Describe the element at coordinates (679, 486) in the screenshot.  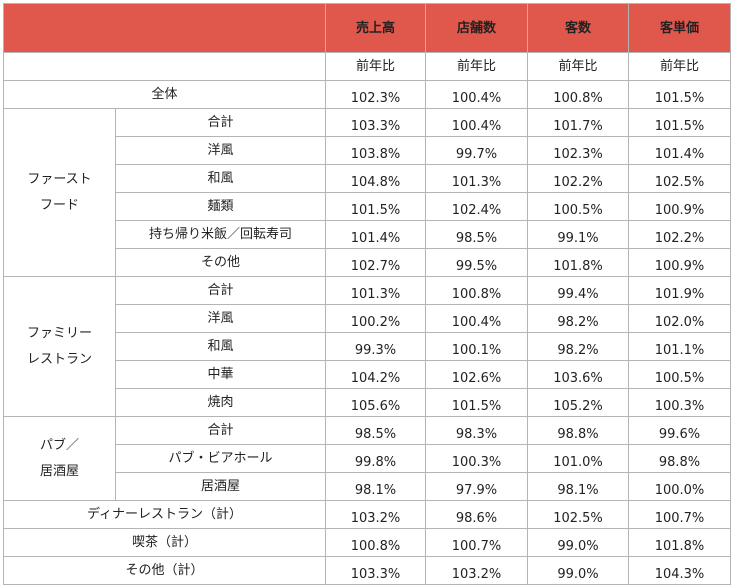
I see `value-cell: 100.0%` at that location.